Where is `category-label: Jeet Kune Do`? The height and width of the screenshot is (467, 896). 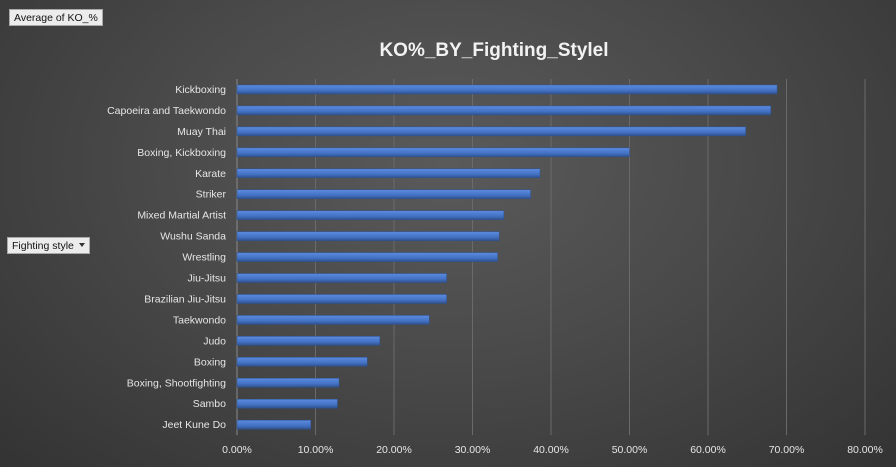
category-label: Jeet Kune Do is located at coordinates (194, 425).